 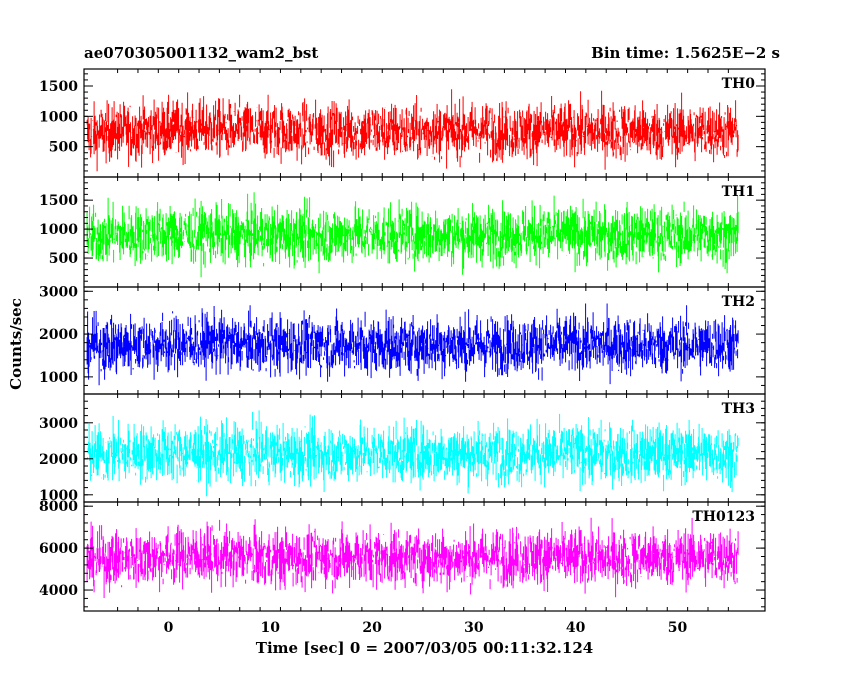 What do you see at coordinates (678, 628) in the screenshot?
I see `x-tick-label: 50` at bounding box center [678, 628].